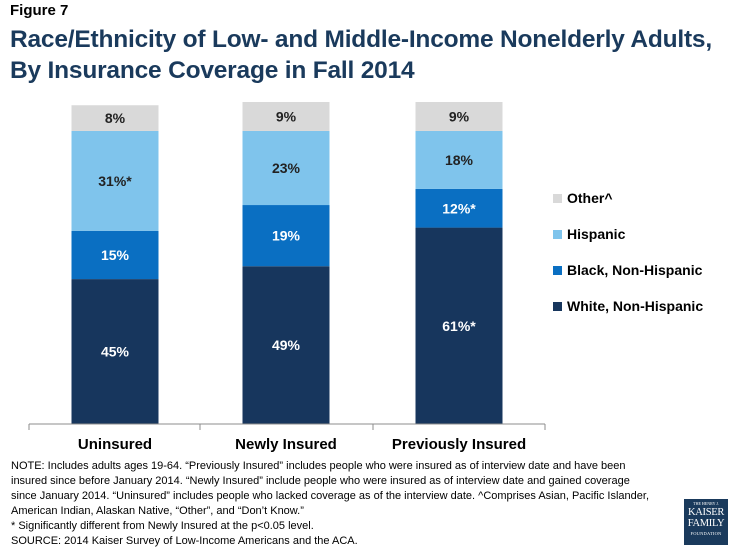  Describe the element at coordinates (115, 444) in the screenshot. I see `x-tick-label: Uninsured` at that location.